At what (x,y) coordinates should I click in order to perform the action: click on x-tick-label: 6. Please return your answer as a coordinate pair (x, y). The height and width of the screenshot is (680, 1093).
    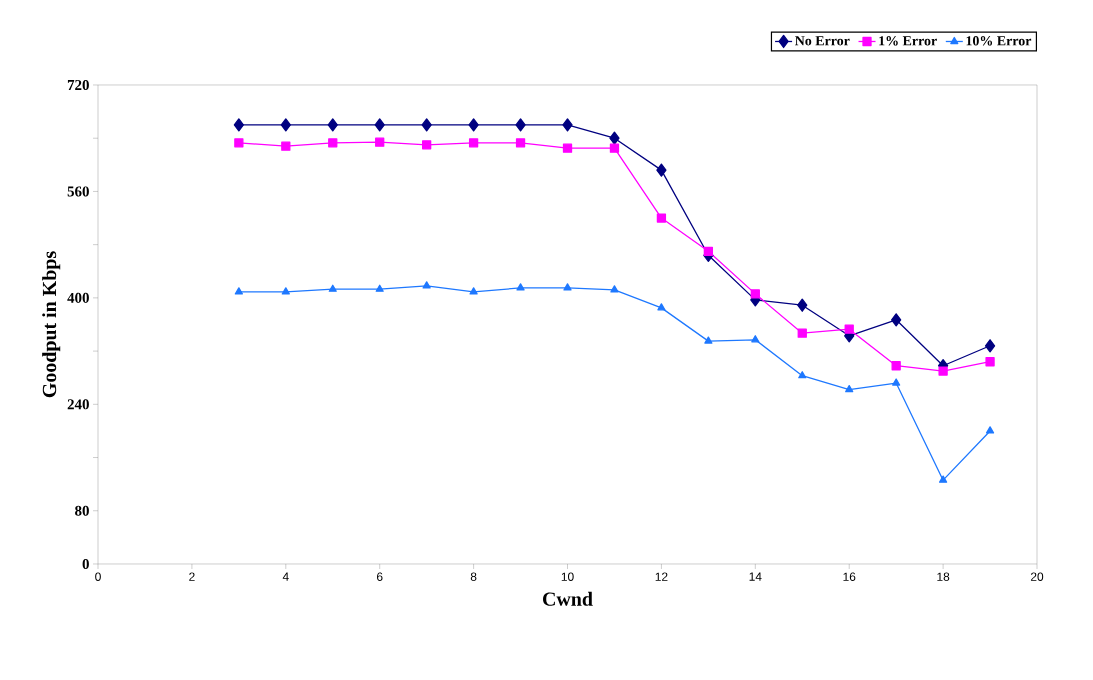
    Looking at the image, I should click on (380, 576).